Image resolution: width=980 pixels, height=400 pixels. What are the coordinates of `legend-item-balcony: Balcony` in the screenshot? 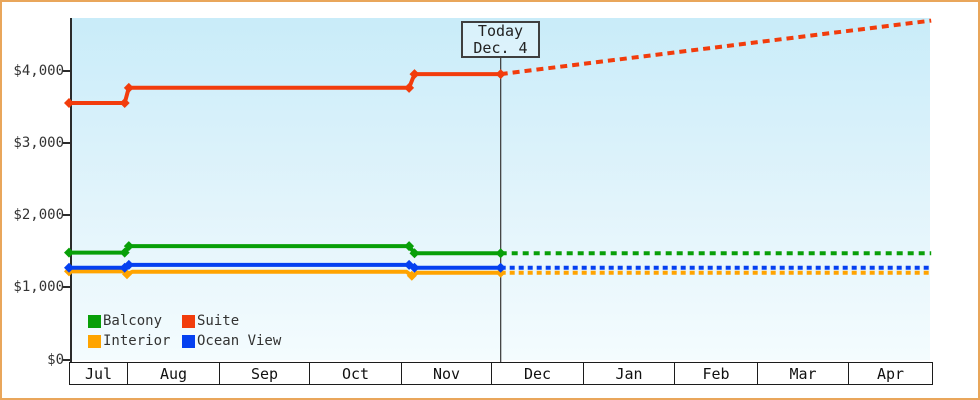 It's located at (135, 321).